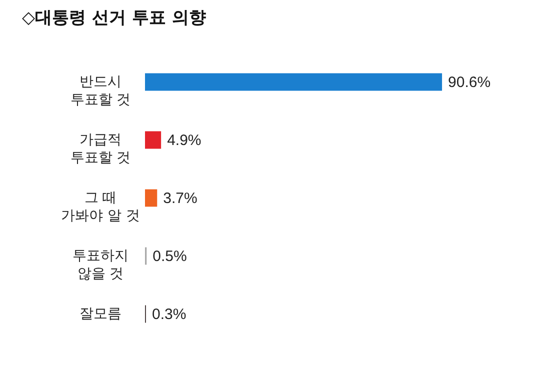  Describe the element at coordinates (100, 207) in the screenshot. I see `y-tick-label: 그 때 가봐야 알 것` at that location.